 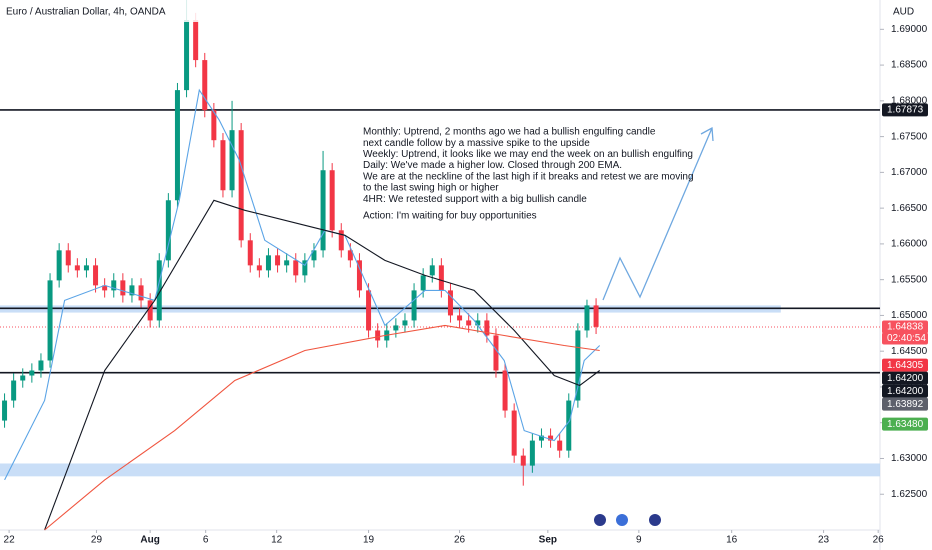 I want to click on x-tick-label: 12, so click(x=277, y=540).